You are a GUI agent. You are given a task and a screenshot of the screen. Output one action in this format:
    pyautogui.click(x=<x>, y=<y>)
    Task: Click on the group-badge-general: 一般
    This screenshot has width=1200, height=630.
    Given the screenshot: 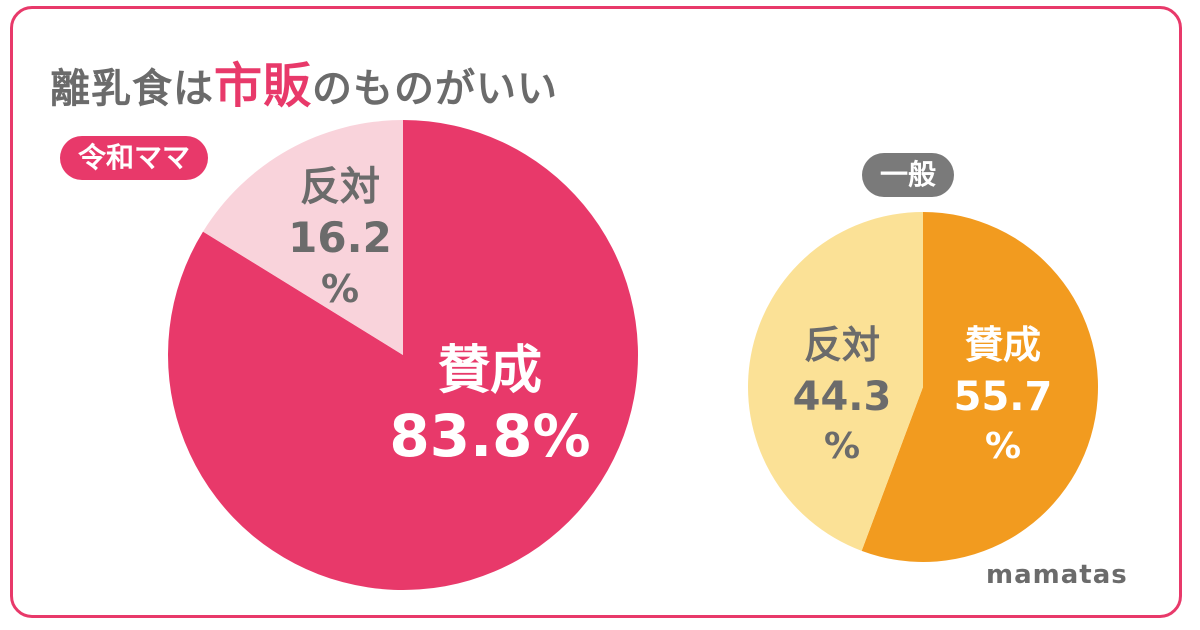 What is the action you would take?
    pyautogui.click(x=908, y=175)
    